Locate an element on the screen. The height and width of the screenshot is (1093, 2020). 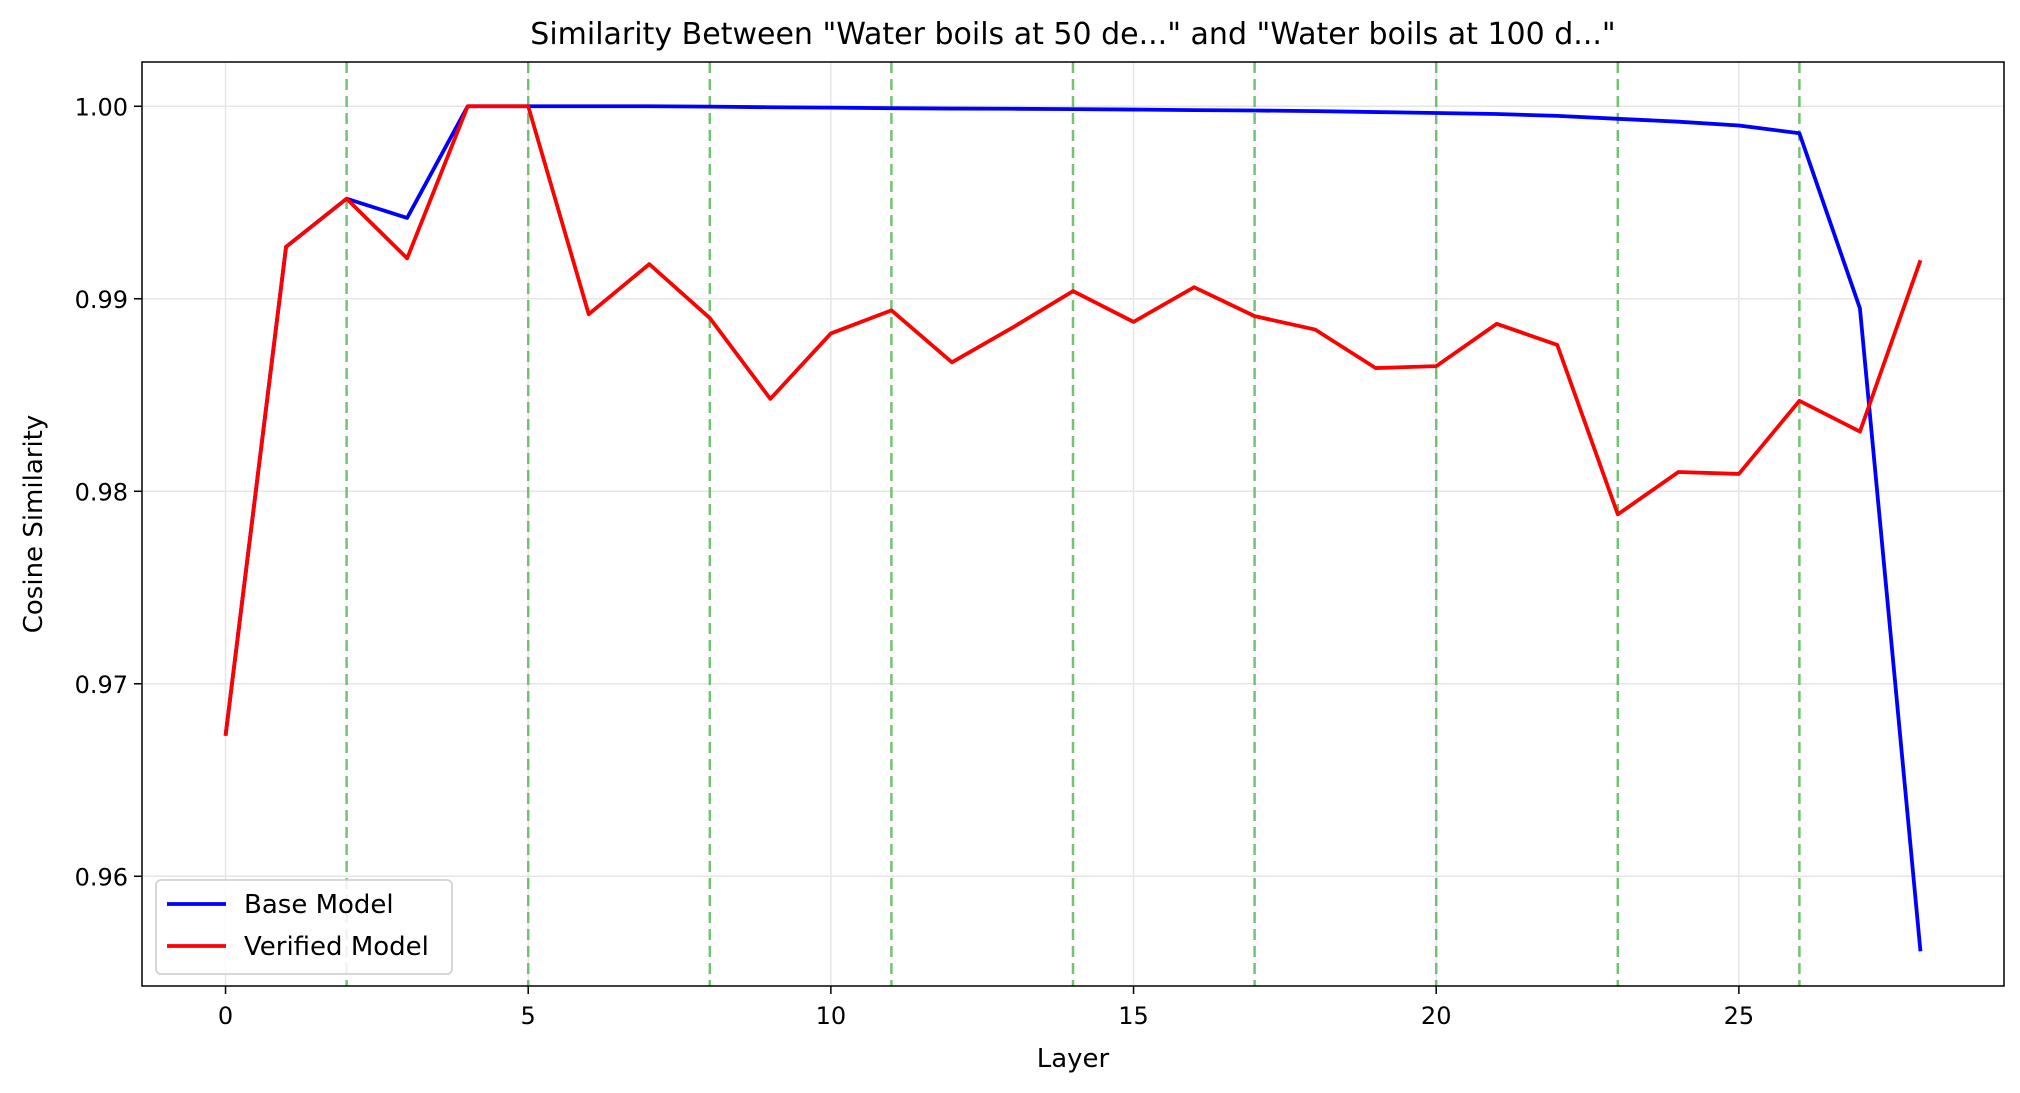
x-tick-label: 20 is located at coordinates (1436, 1016).